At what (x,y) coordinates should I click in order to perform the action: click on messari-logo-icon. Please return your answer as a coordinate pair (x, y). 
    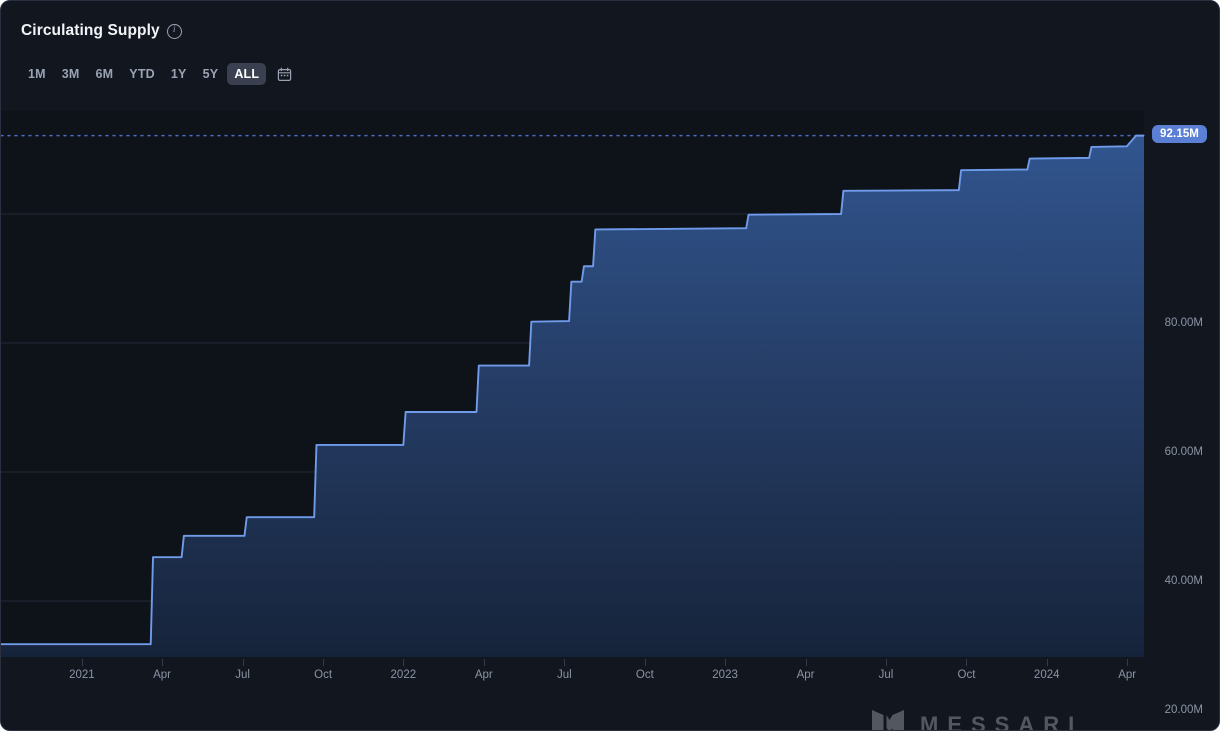
    Looking at the image, I should click on (888, 720).